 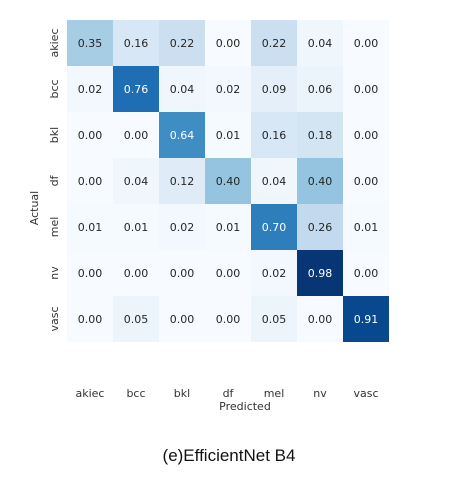 What do you see at coordinates (54, 88) in the screenshot?
I see `y-tick-label: bcc` at bounding box center [54, 88].